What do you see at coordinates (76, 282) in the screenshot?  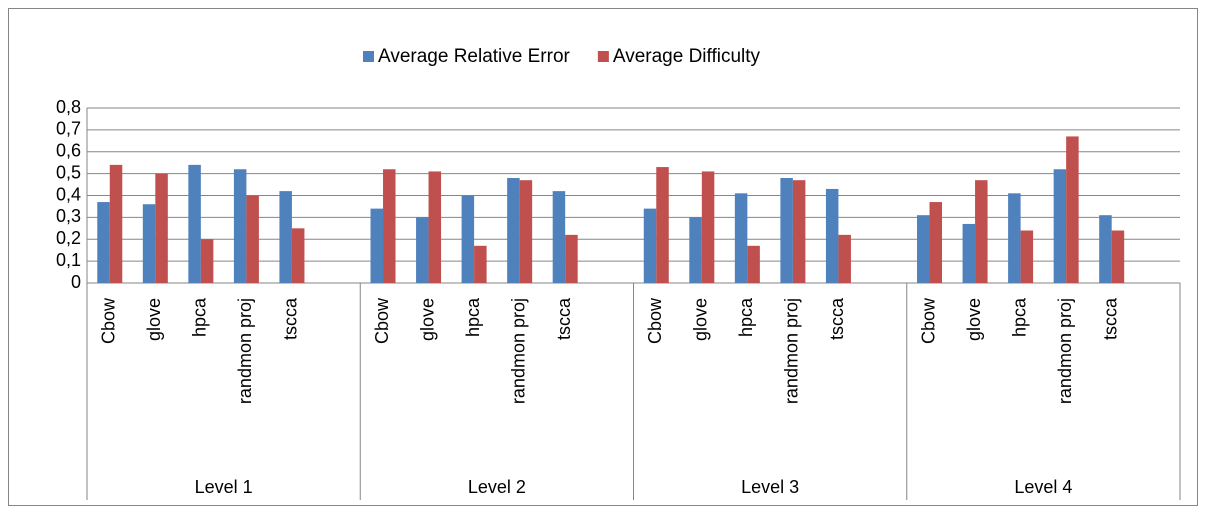 I see `y-tick-label: 0` at bounding box center [76, 282].